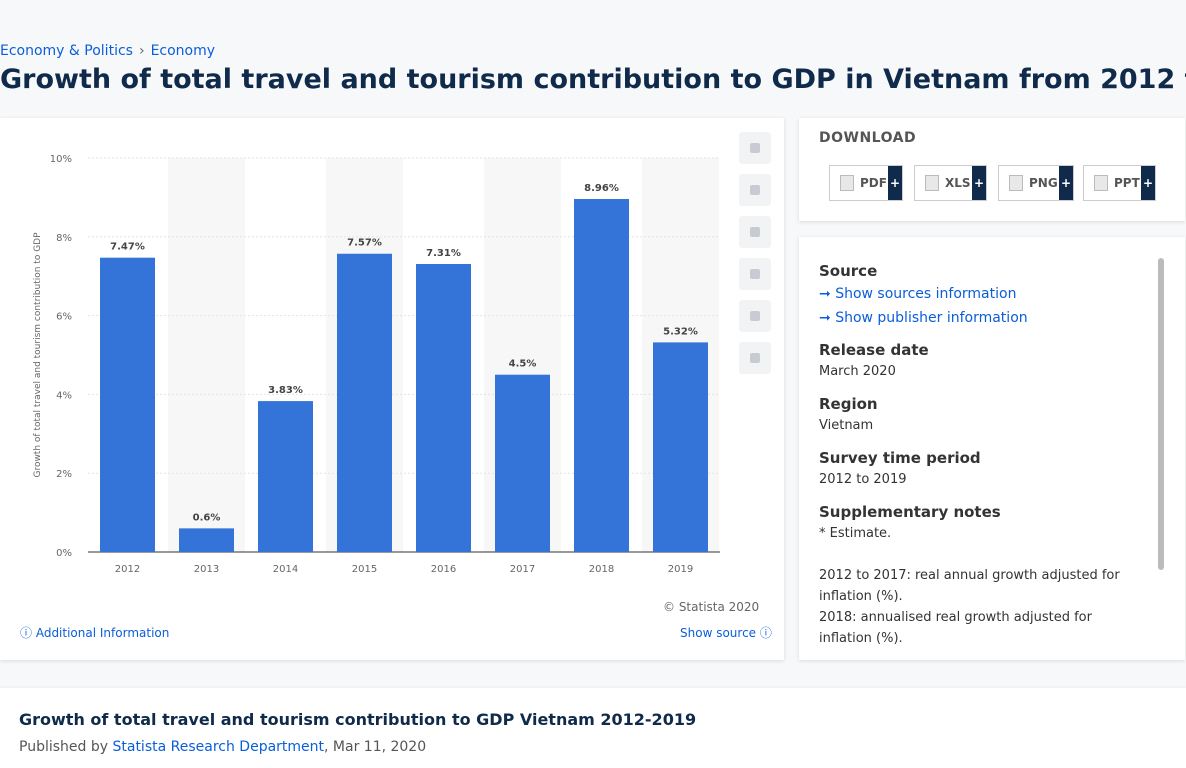 The height and width of the screenshot is (768, 1186). I want to click on share-button, so click(755, 274).